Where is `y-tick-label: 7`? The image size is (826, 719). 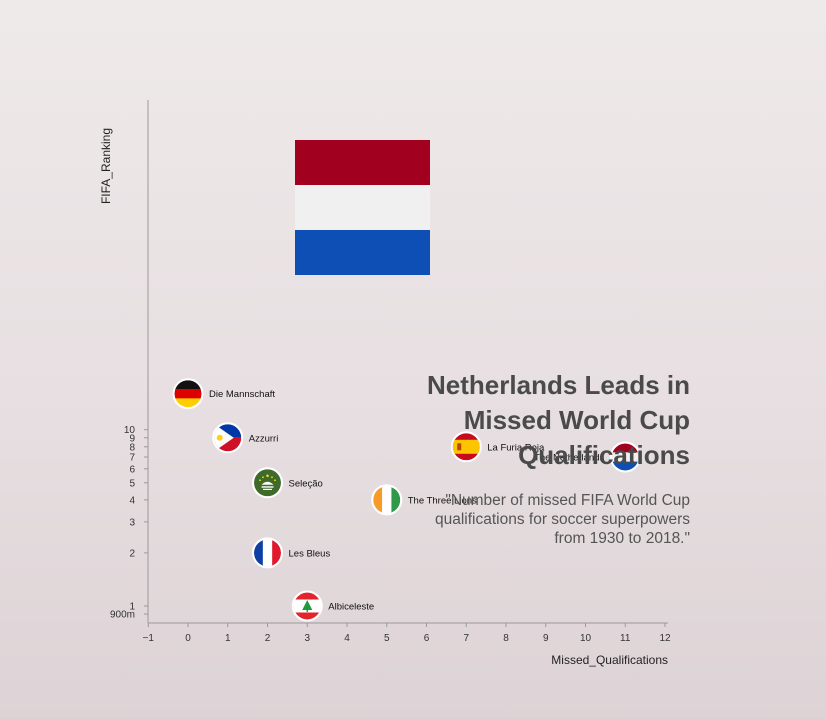
y-tick-label: 7 is located at coordinates (132, 458).